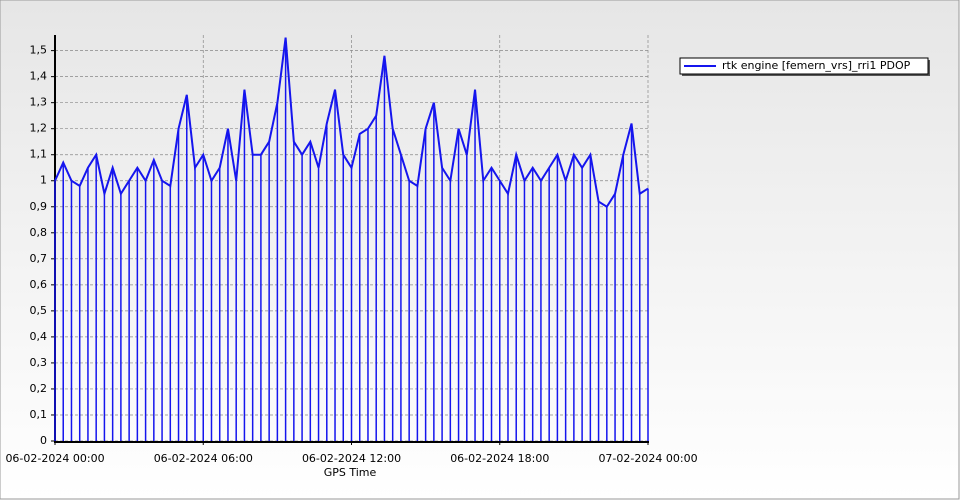 The width and height of the screenshot is (960, 500). Describe the element at coordinates (39, 154) in the screenshot. I see `y-tick-label: 1,1` at that location.